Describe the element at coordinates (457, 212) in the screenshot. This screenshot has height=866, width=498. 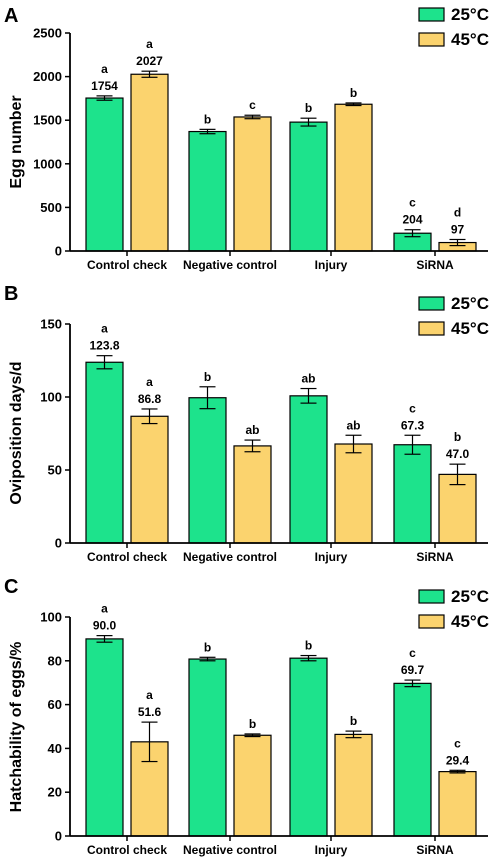
I see `significance-letter: d` at that location.